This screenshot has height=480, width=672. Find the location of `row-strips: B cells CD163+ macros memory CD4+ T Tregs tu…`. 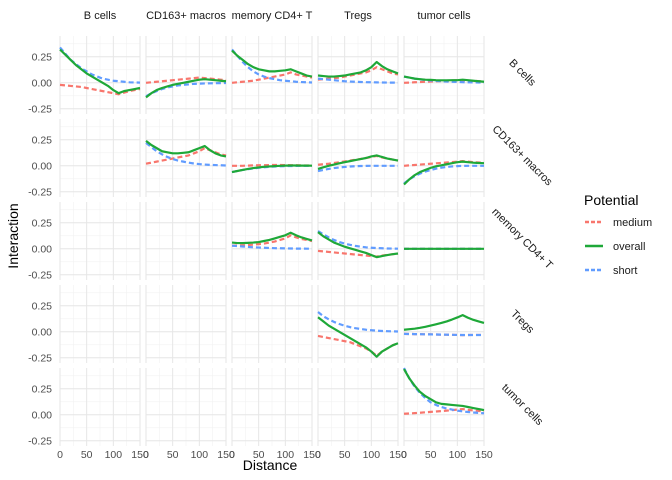

row-strips: B cells CD163+ macros memory CD4+ T Tregs tu… is located at coordinates (522, 242).